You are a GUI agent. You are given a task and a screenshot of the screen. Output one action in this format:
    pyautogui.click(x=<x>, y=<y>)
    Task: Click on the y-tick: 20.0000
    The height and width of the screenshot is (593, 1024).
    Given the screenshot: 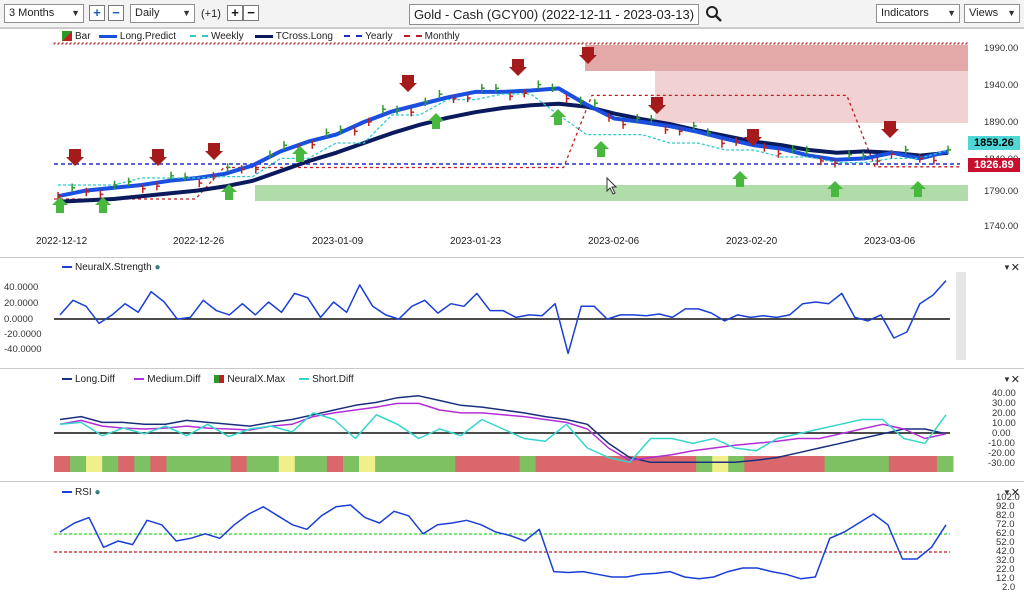 What is the action you would take?
    pyautogui.click(x=21, y=303)
    